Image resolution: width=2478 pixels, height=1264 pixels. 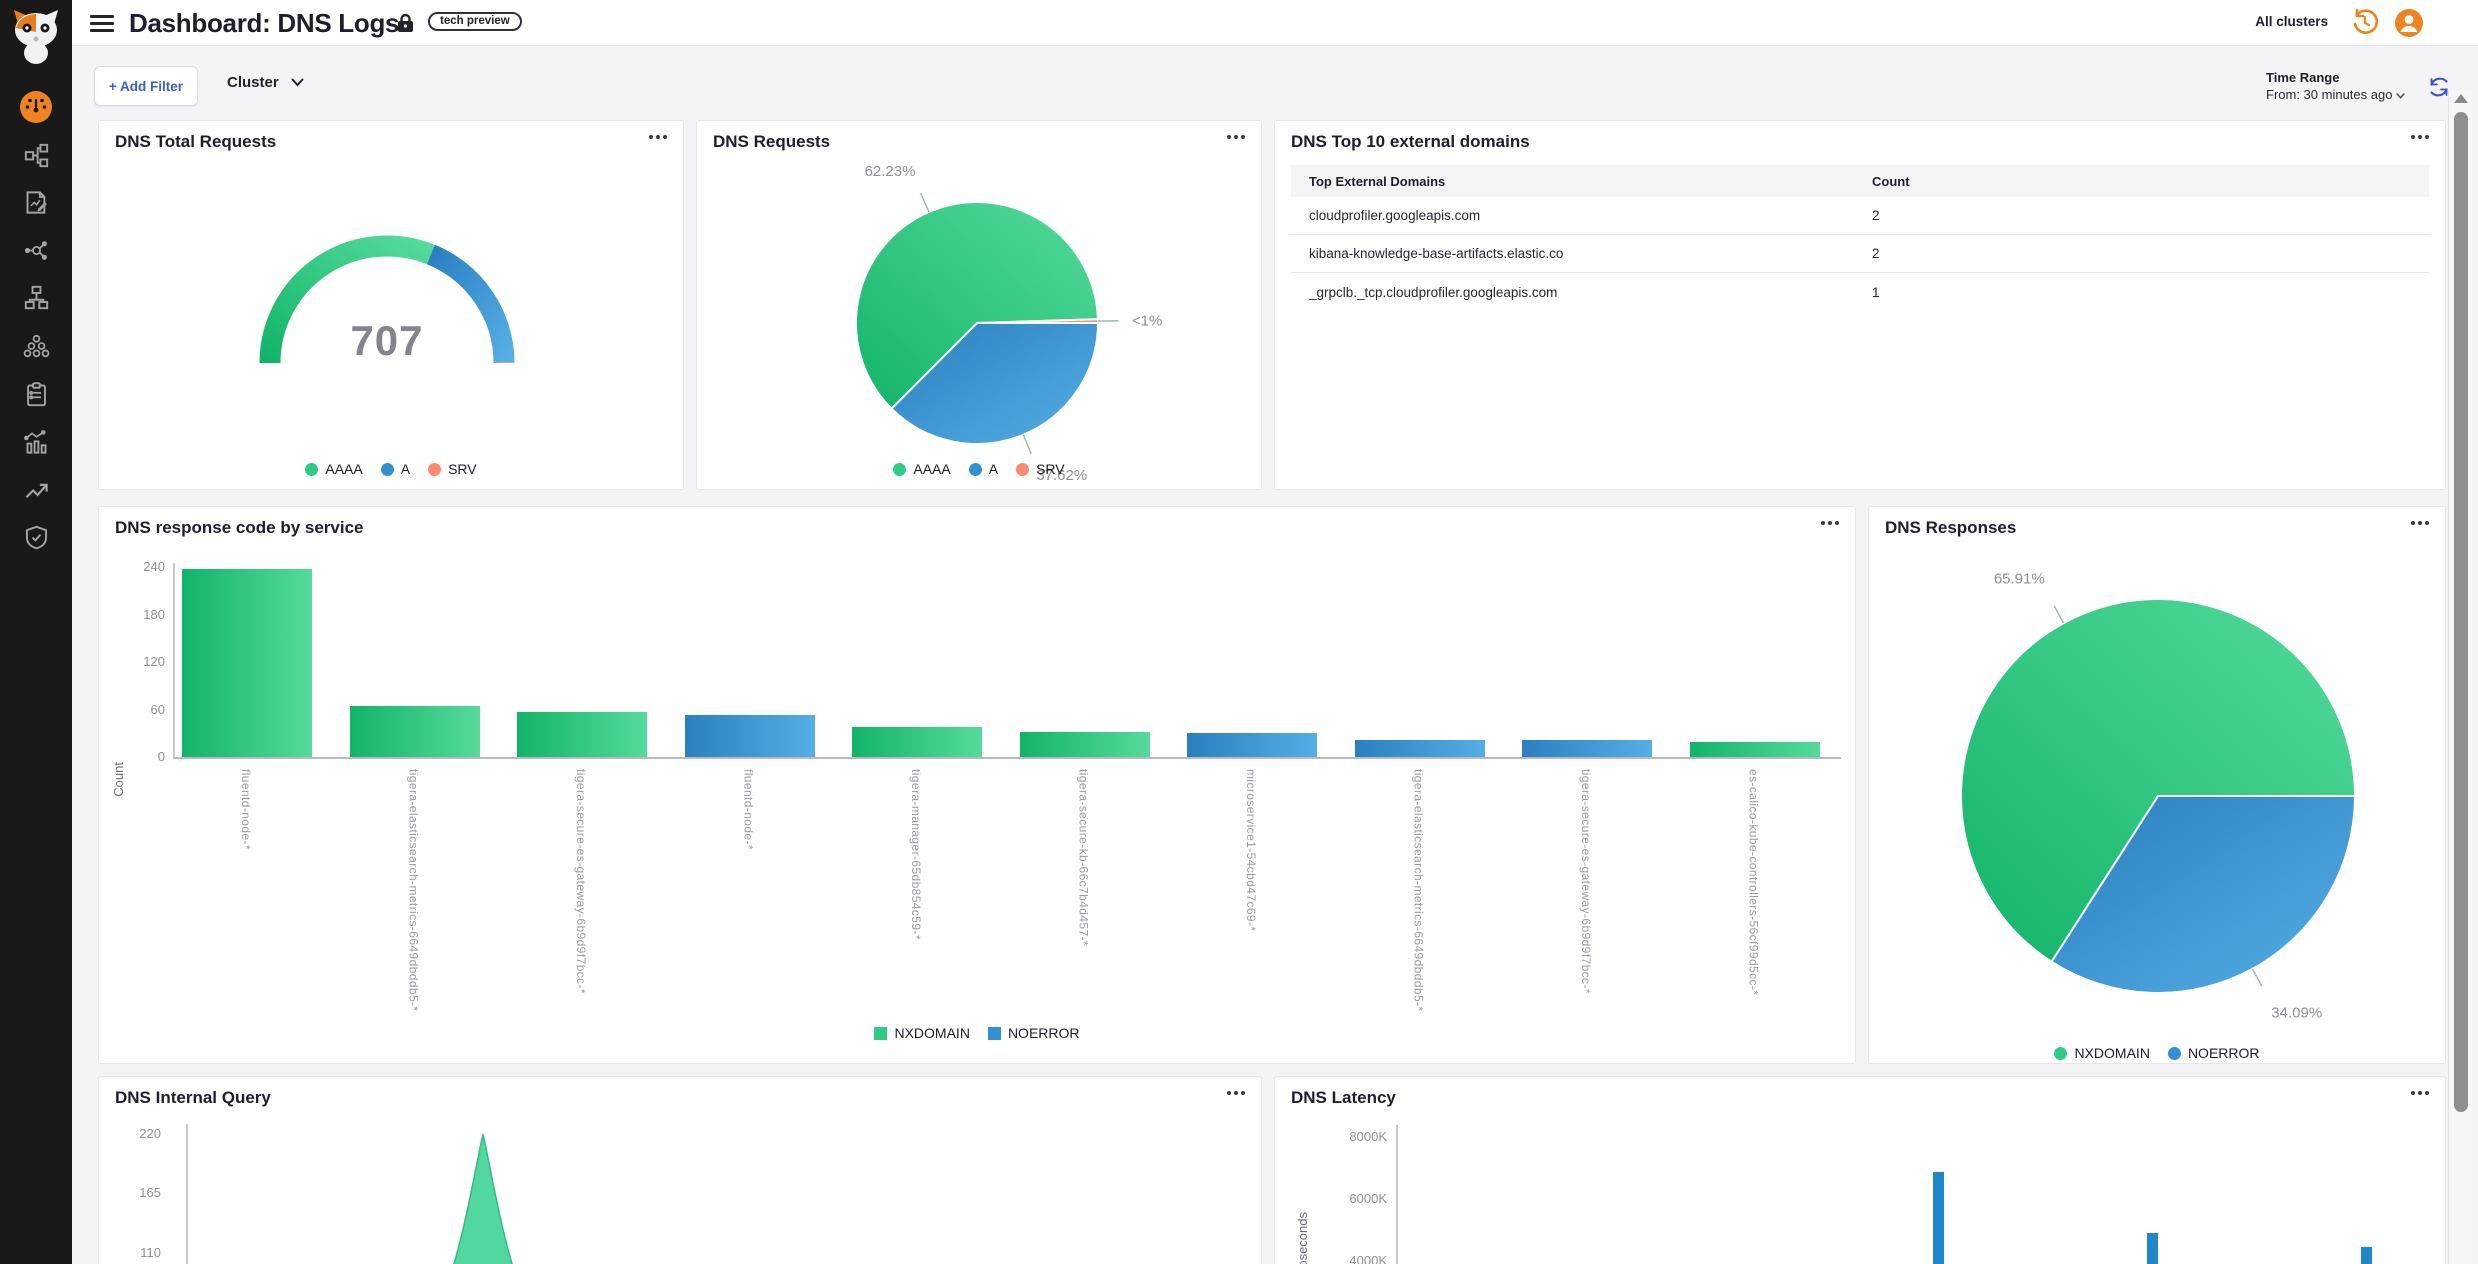 I want to click on cell-domain: cloudprofiler.googleapis.com, so click(x=1395, y=215).